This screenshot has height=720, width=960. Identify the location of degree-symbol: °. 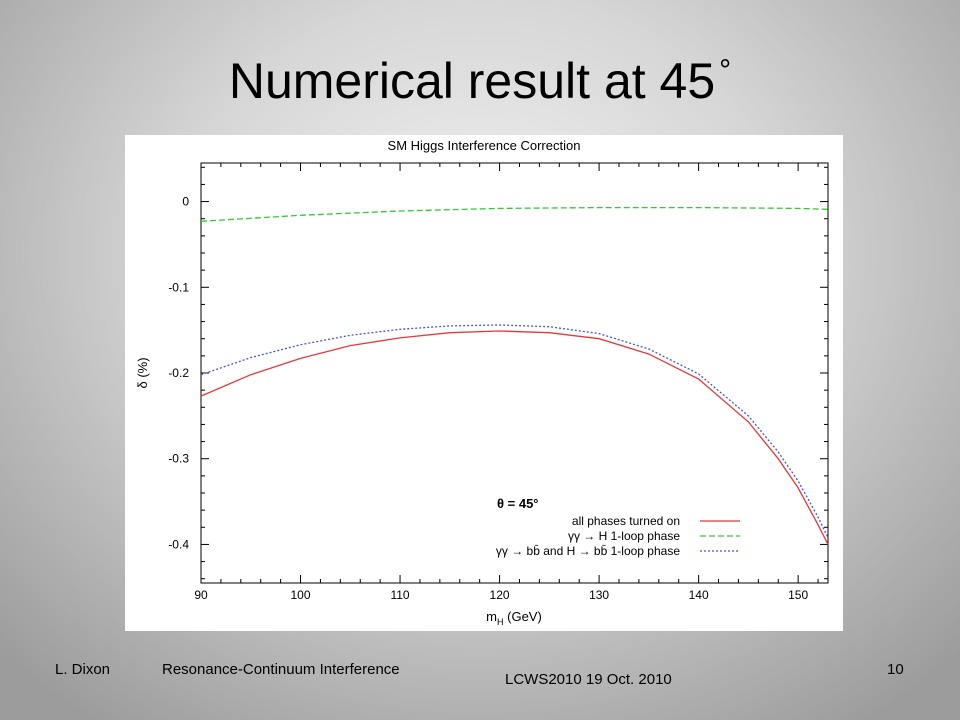
(725, 70).